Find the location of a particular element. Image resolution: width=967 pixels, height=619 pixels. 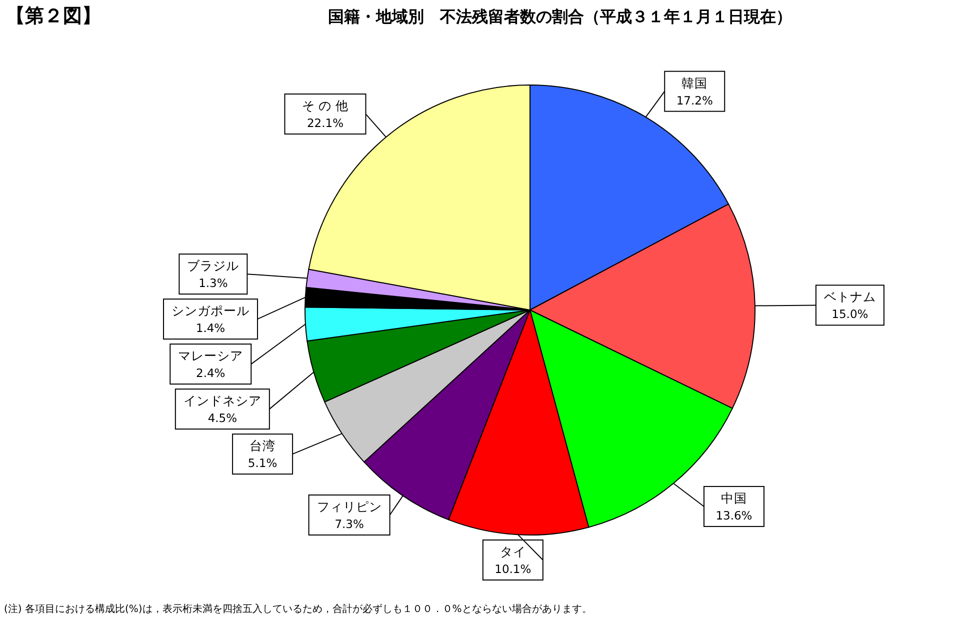

data-label: 7.3% is located at coordinates (349, 524).